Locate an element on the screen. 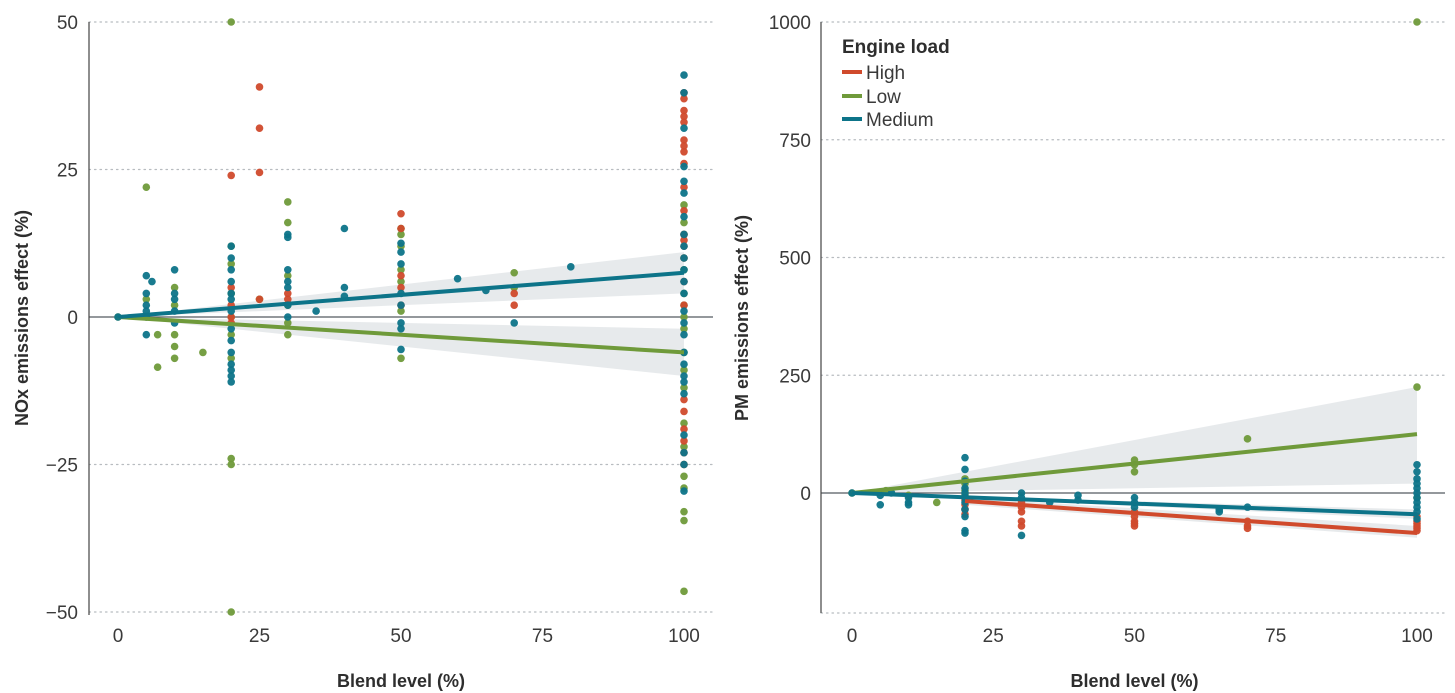 The image size is (1455, 693). pm-x-tick-label-2: 50 is located at coordinates (1134, 636).